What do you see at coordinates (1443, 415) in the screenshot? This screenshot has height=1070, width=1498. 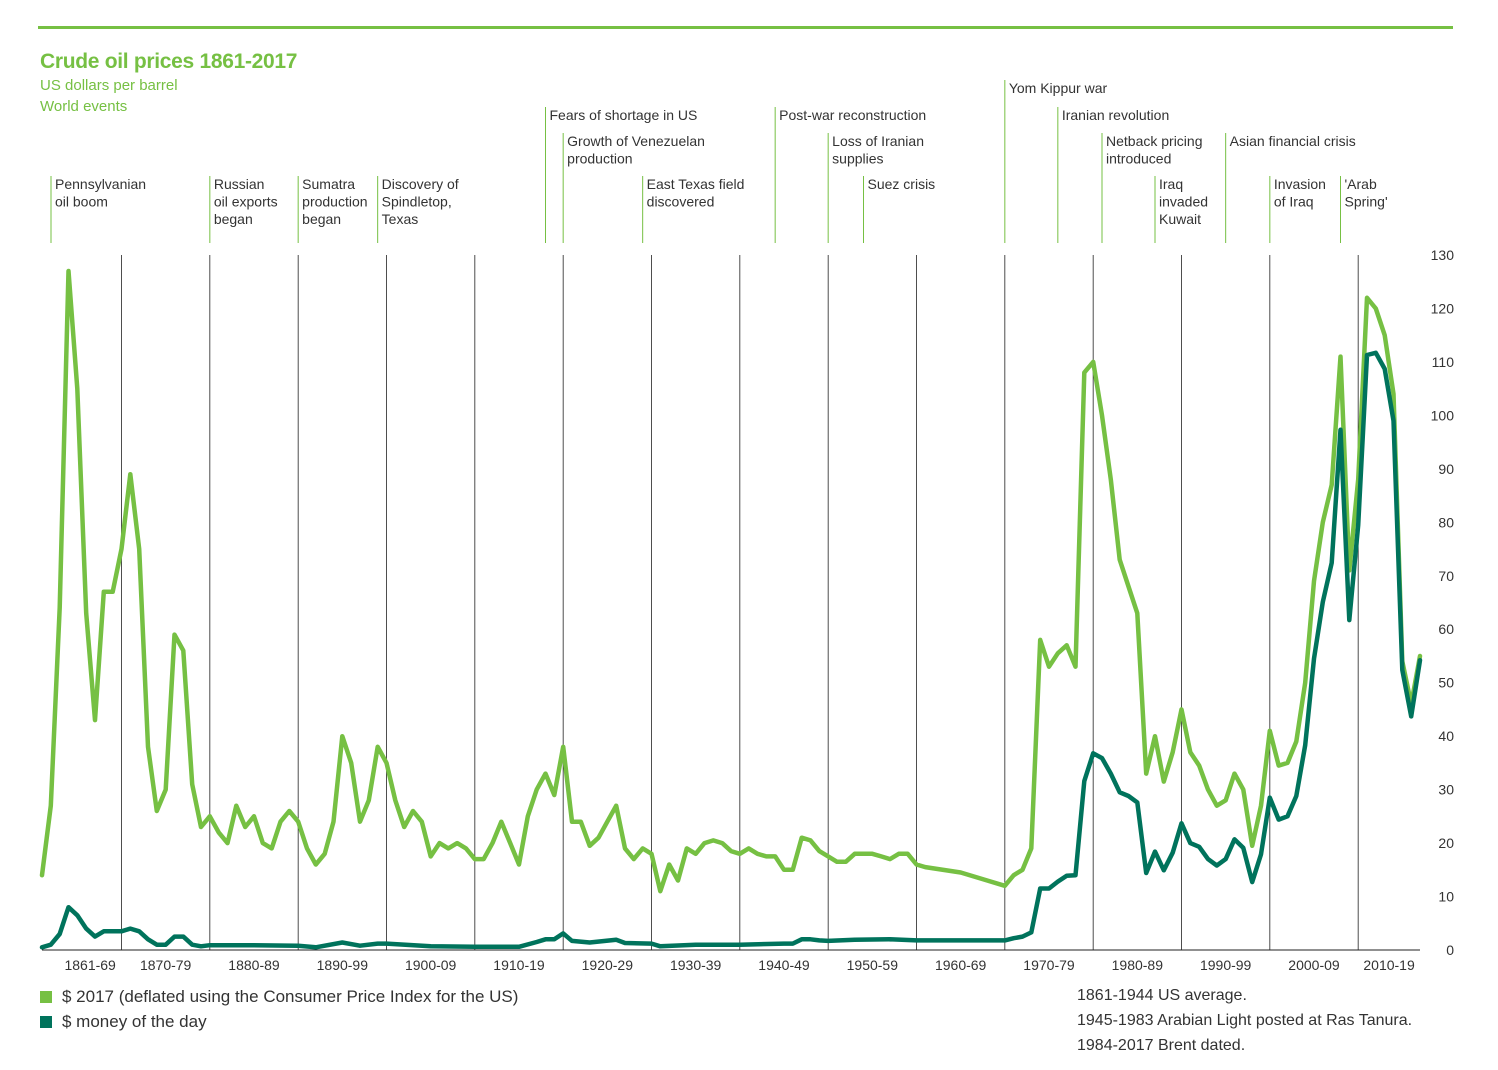 I see `y-tick-label: 100` at bounding box center [1443, 415].